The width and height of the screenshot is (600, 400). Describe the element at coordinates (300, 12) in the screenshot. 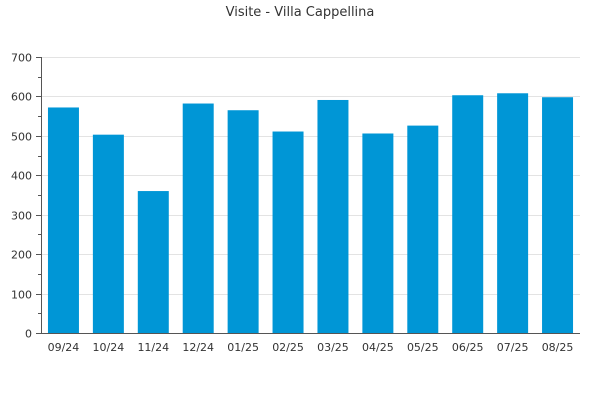

I see `chart-title: Visite - Villa Cappellina` at that location.